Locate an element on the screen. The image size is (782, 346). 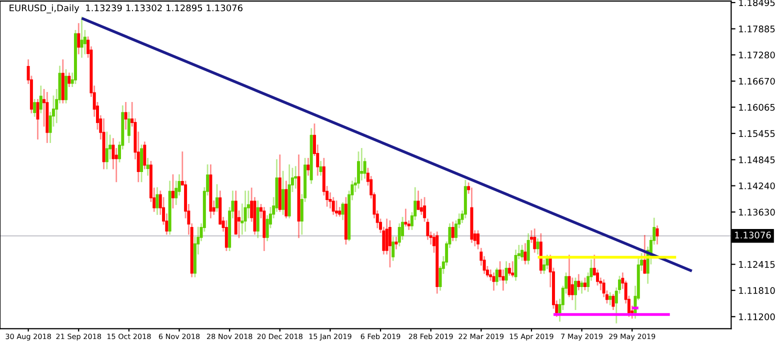
y-tick-label: 1.16065 is located at coordinates (757, 107).